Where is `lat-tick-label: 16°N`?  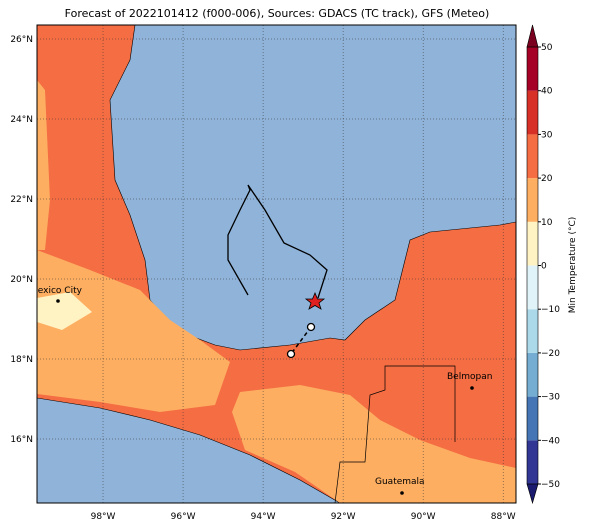 lat-tick-label: 16°N is located at coordinates (21, 440).